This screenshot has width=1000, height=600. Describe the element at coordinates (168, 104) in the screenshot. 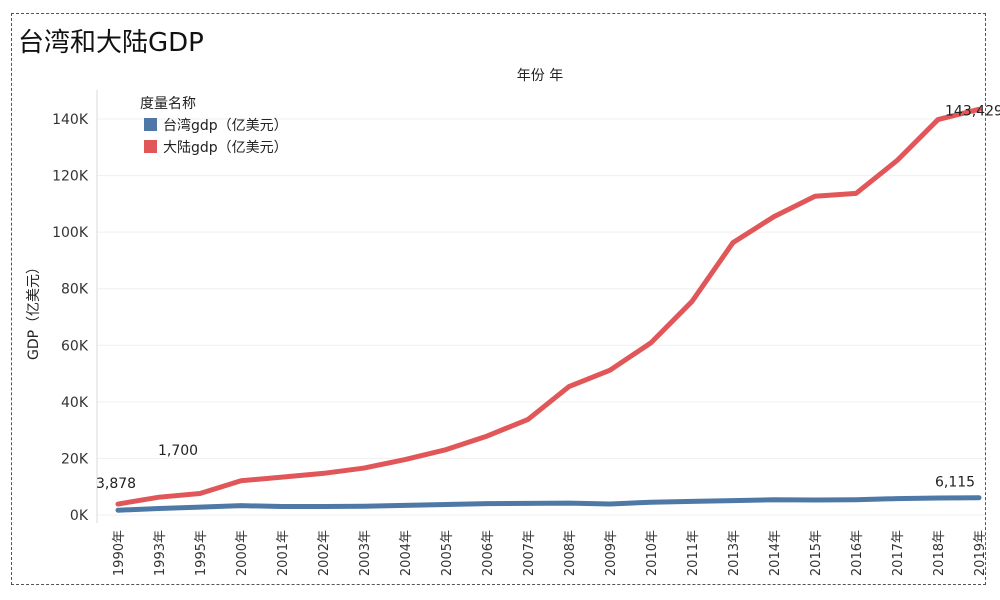

I see `legend-title: 度量名称` at that location.